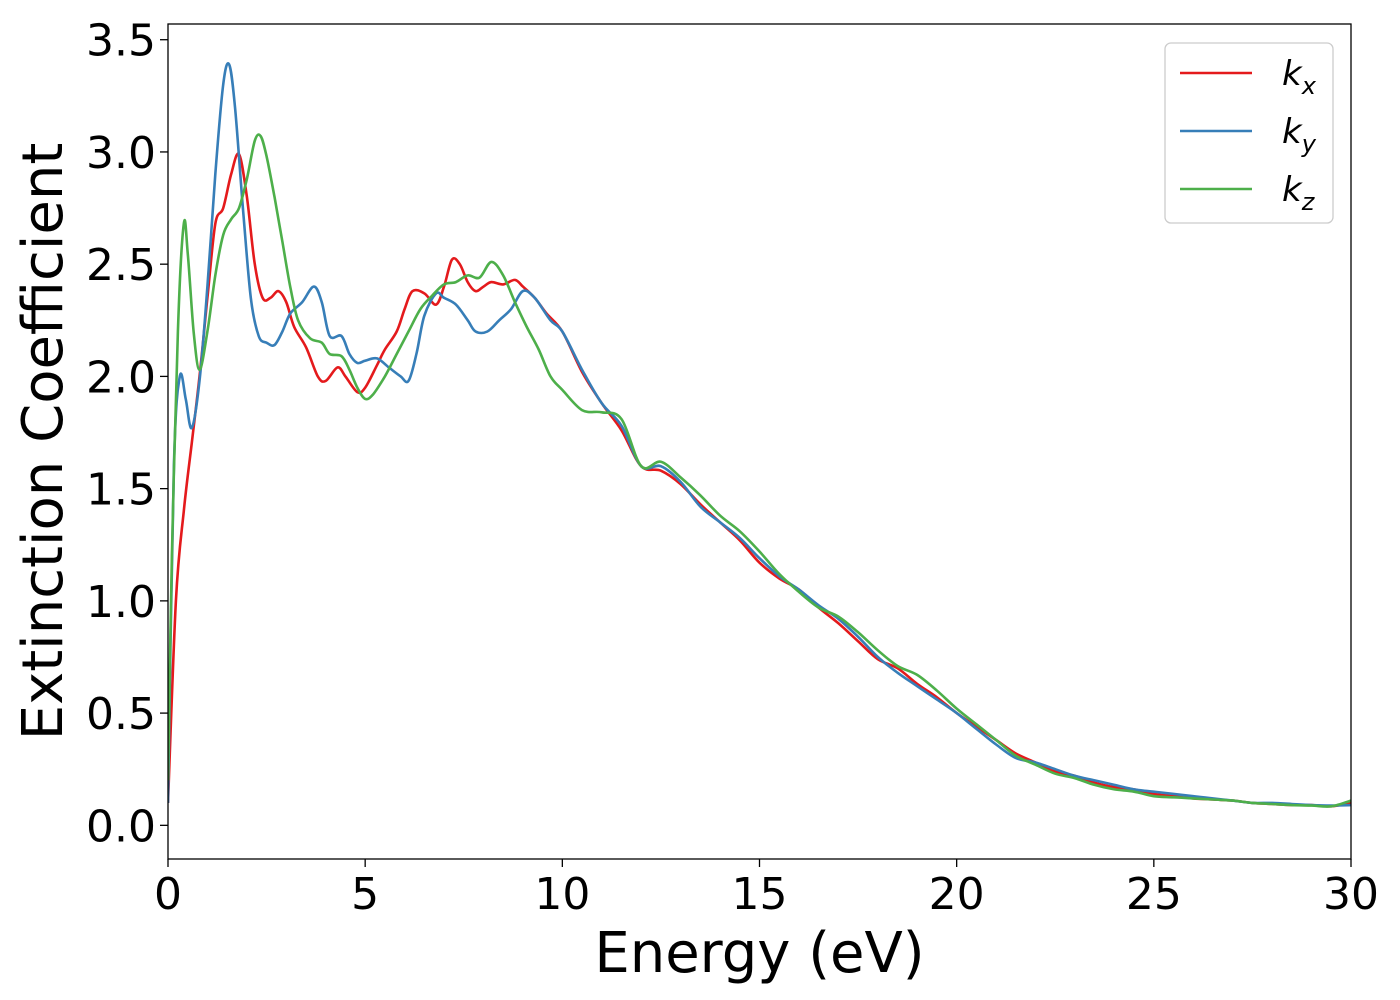 This screenshot has width=1400, height=1000. I want to click on y-tick-label: 0.0, so click(121, 826).